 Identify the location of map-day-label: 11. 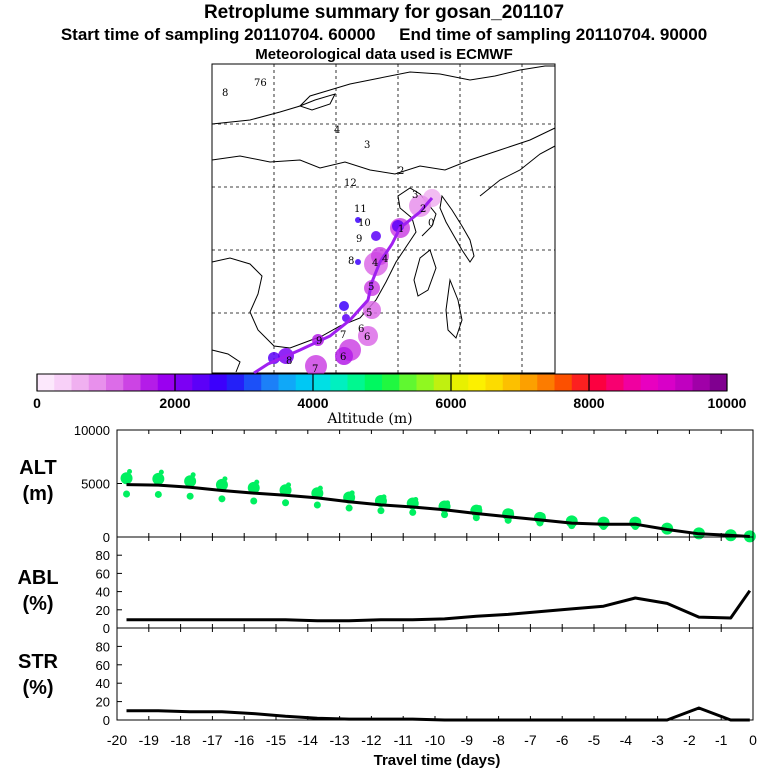
(360, 209).